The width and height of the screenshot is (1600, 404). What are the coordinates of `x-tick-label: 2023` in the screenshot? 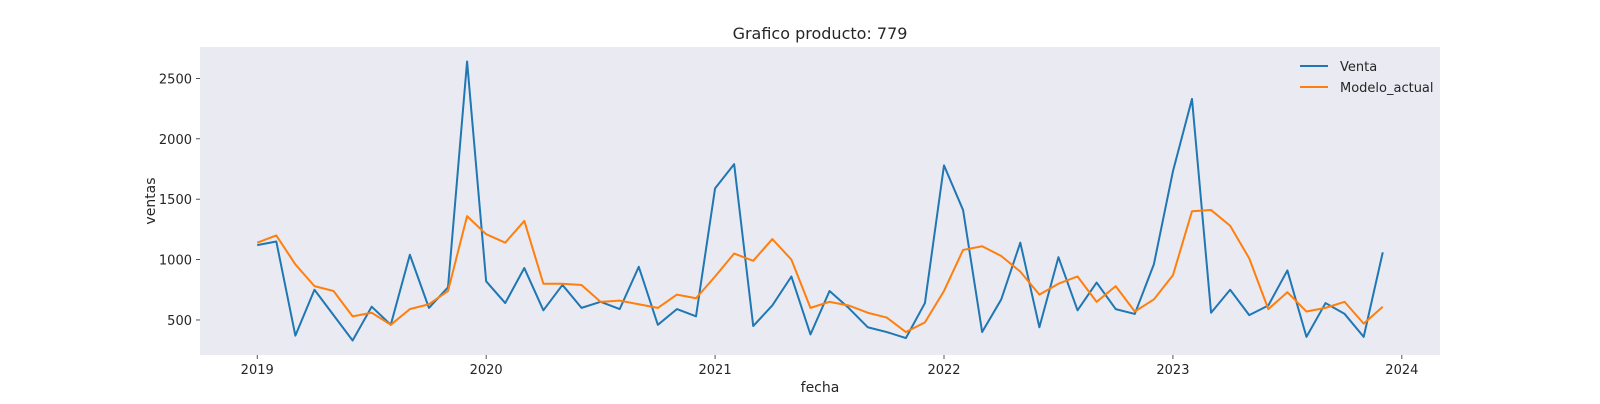 It's located at (1172, 370).